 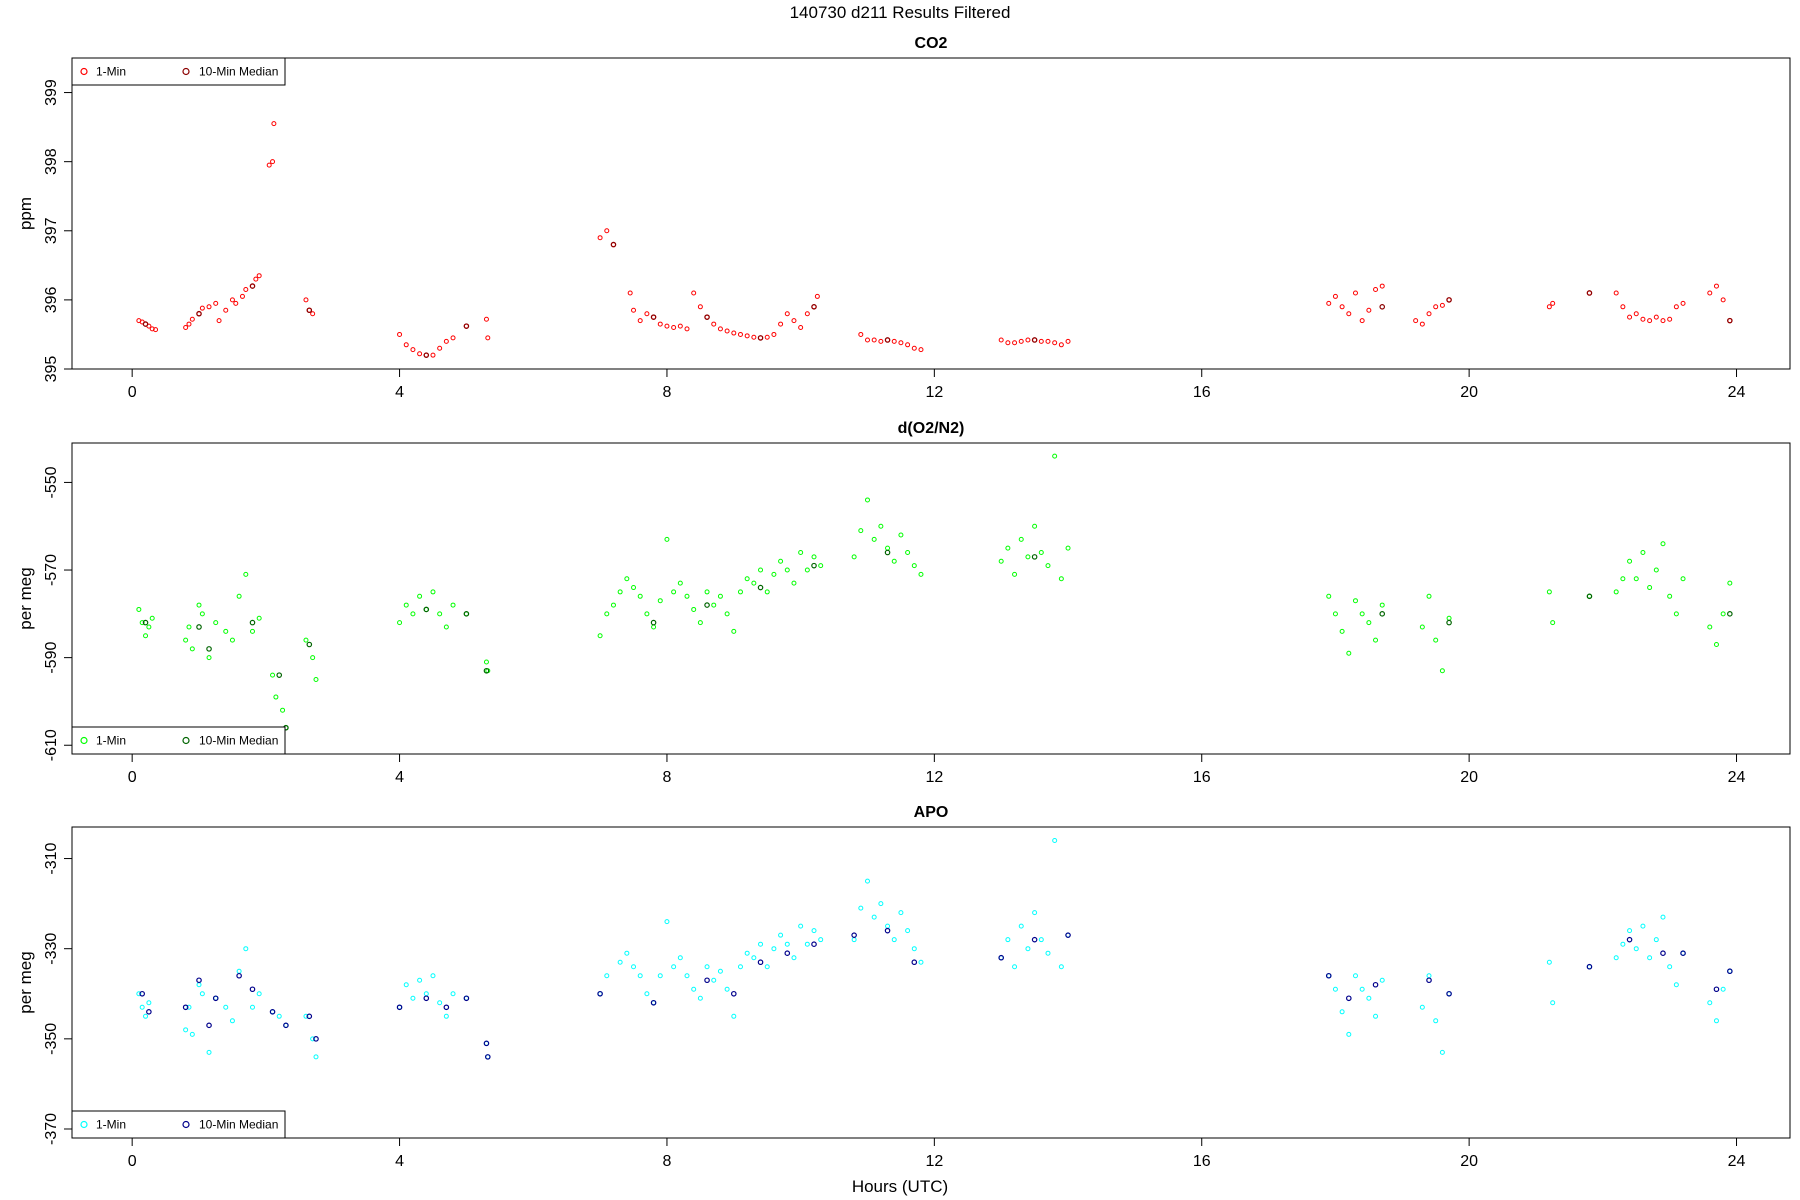 I want to click on x-tick-label: 16, so click(x=1202, y=392).